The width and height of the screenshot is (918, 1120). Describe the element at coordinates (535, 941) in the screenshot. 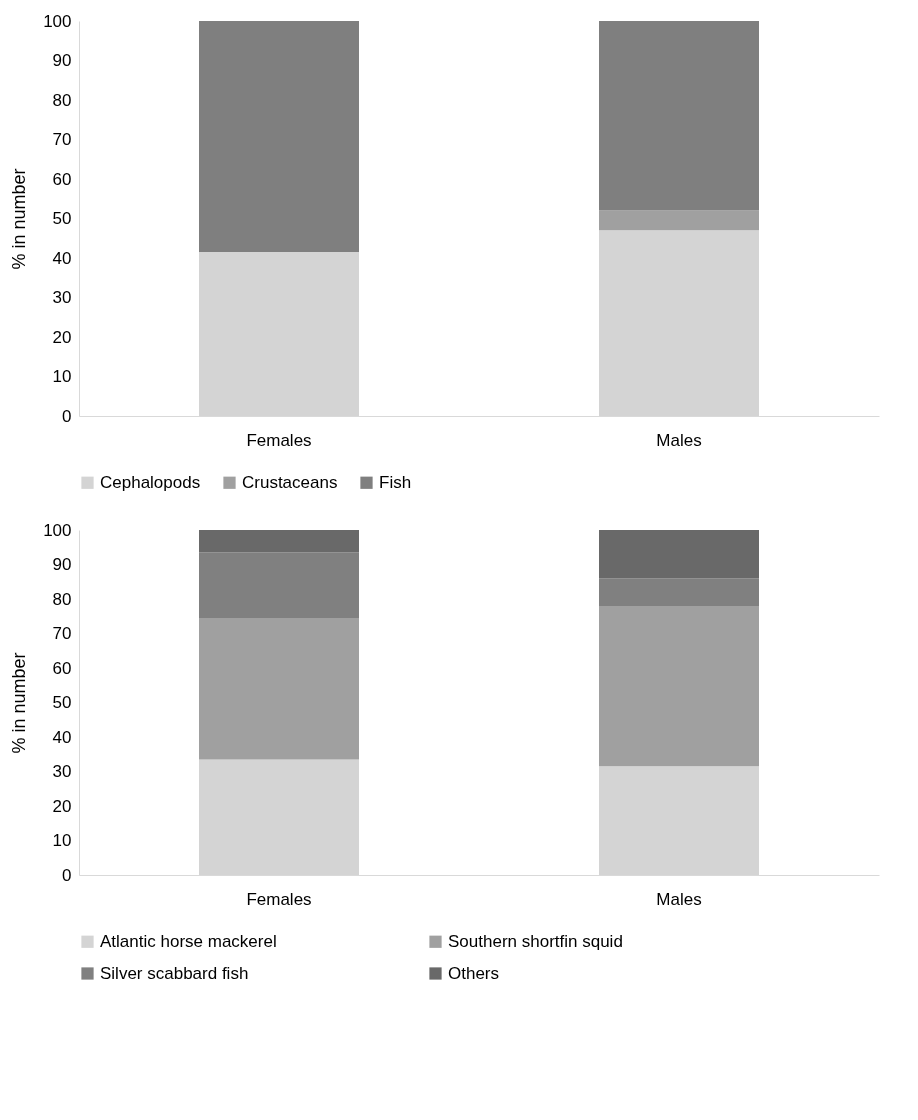

I see `legend-label: Southern shortfin squid` at that location.